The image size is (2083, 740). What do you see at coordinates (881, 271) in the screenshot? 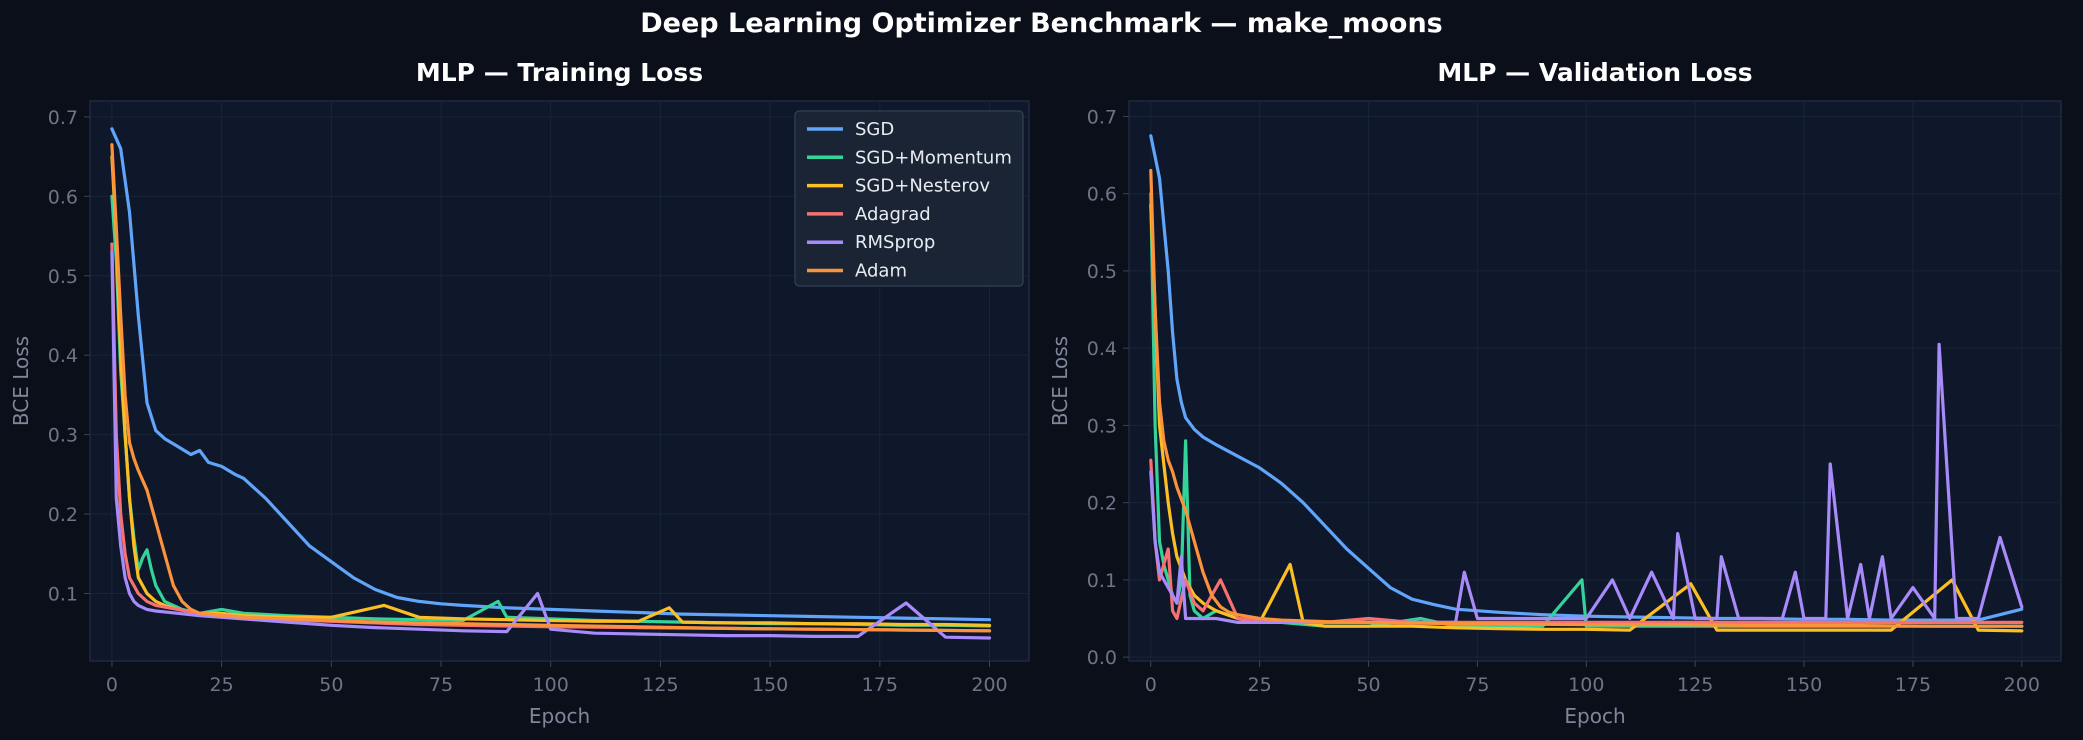
I see `legend-label: Adam` at bounding box center [881, 271].